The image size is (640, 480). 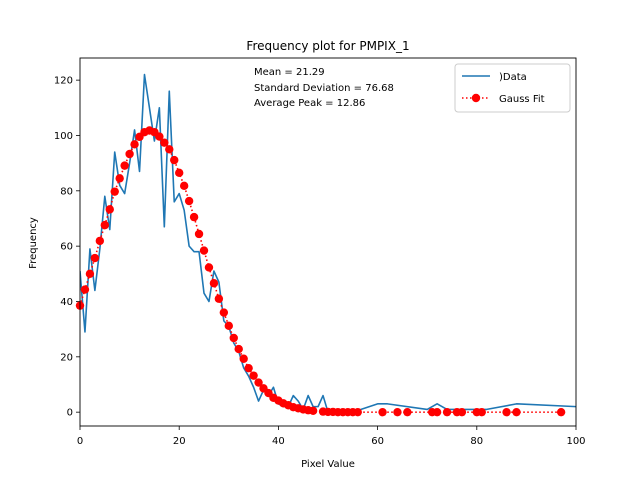 What do you see at coordinates (377, 441) in the screenshot?
I see `x-tick-label-60: 60` at bounding box center [377, 441].